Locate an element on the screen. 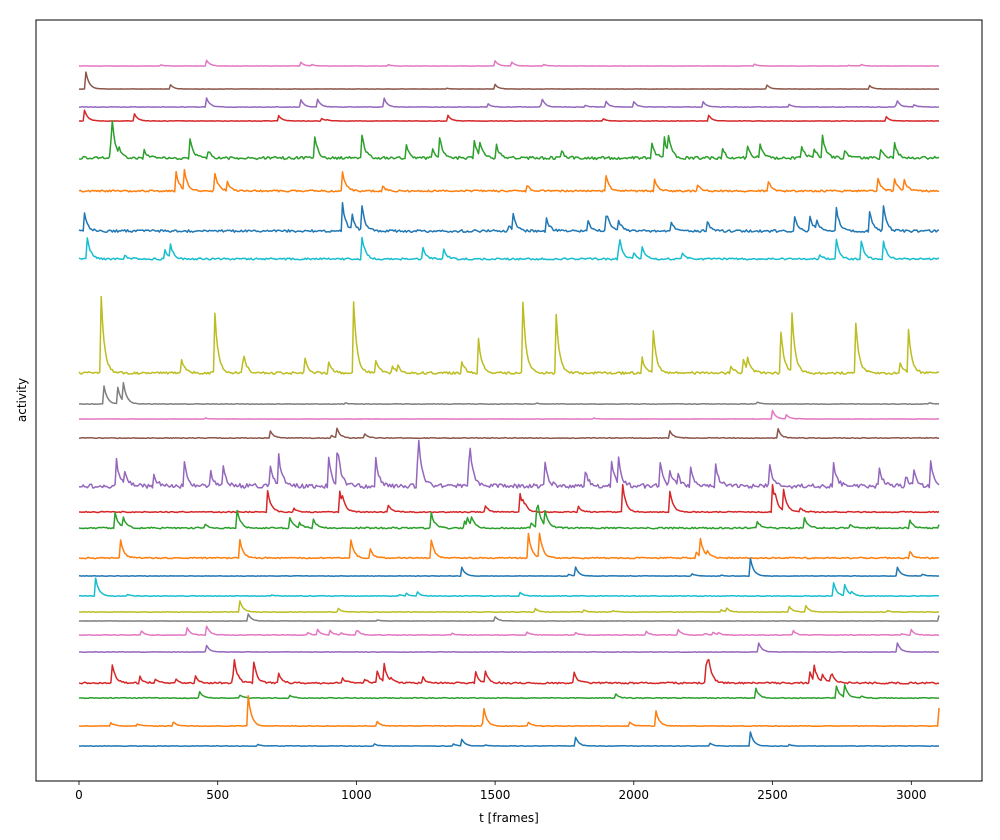 This screenshot has height=840, width=1000. x-tick-label-2000: 2000 is located at coordinates (634, 795).